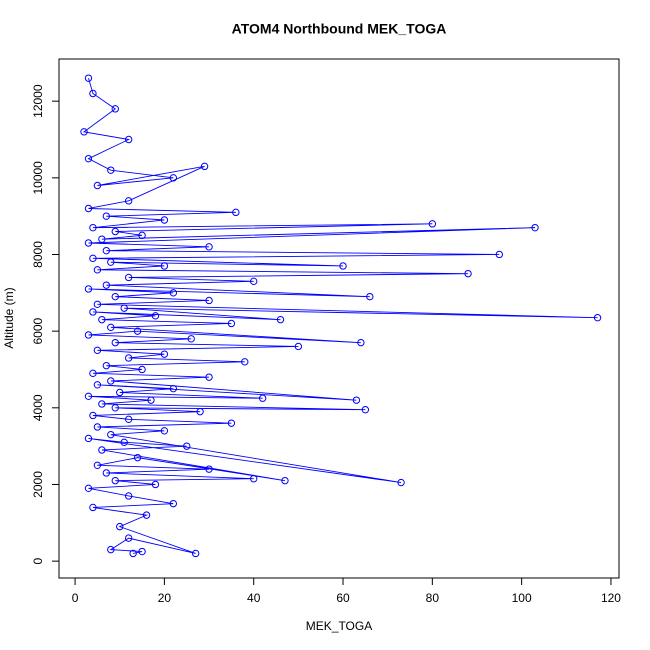 This screenshot has height=650, width=650. What do you see at coordinates (339, 626) in the screenshot?
I see `x-axis-label: MEK_TOGA` at bounding box center [339, 626].